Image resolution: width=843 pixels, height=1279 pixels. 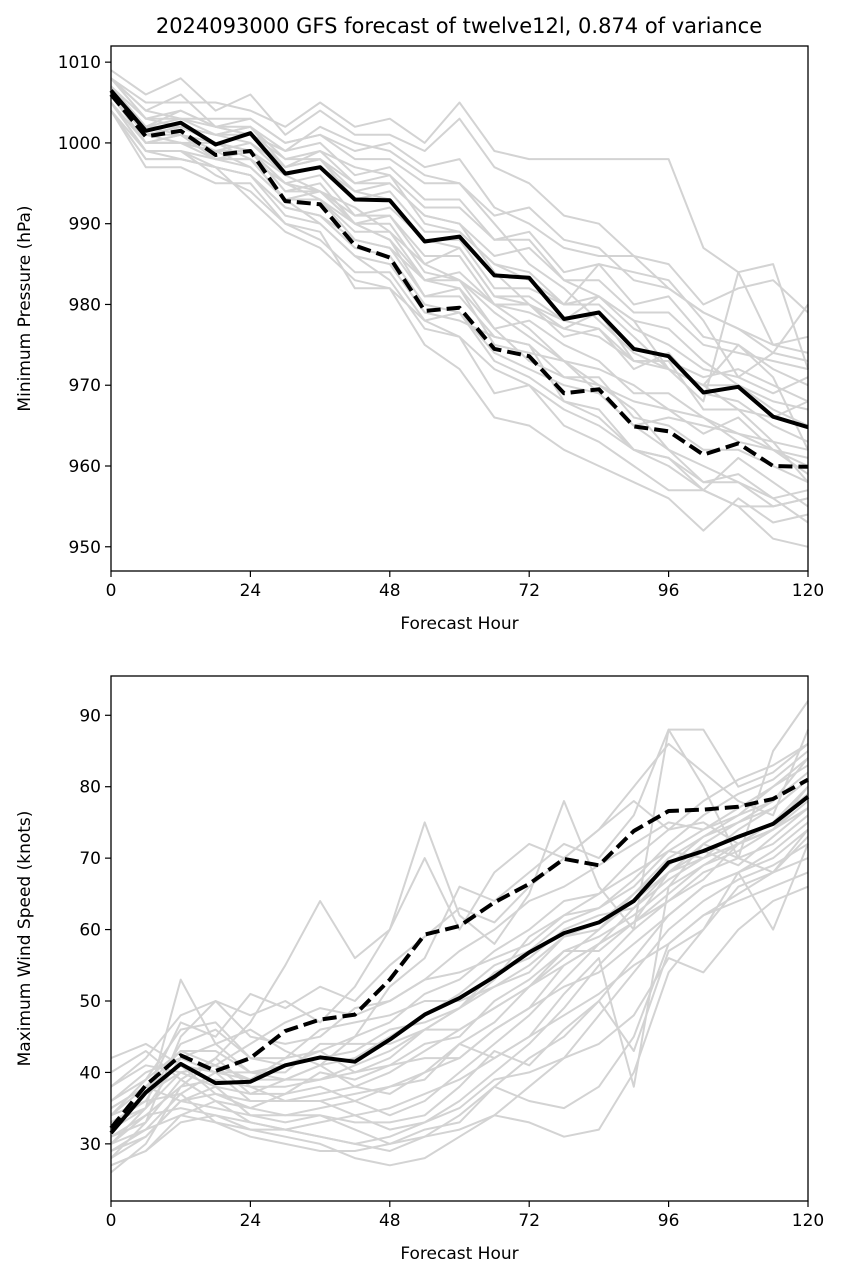 What do you see at coordinates (669, 591) in the screenshot?
I see `pressure-x-tick-label: 96` at bounding box center [669, 591].